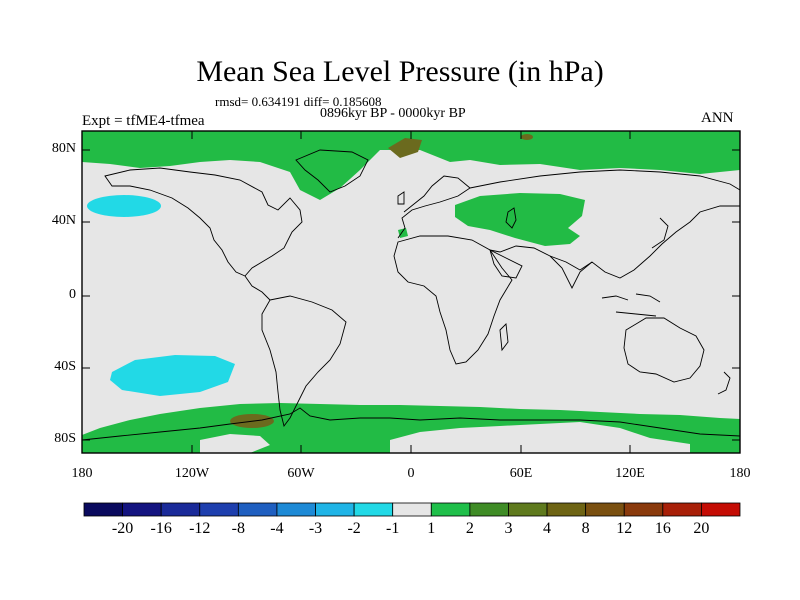  Describe the element at coordinates (504, 337) in the screenshot. I see `coastline-madagascar` at that location.